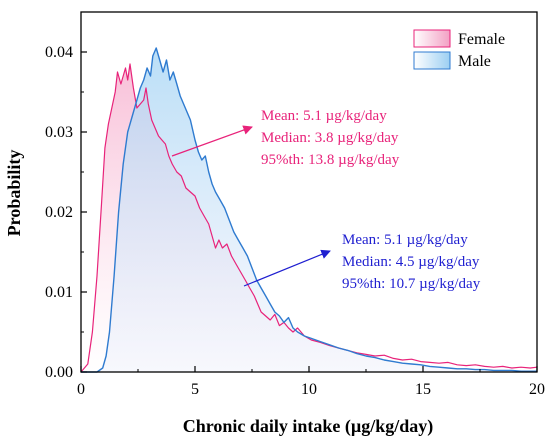 This screenshot has height=441, width=550. What do you see at coordinates (411, 284) in the screenshot?
I see `annotation-male-95th: 95%th: 10.7 µg/kg/day` at bounding box center [411, 284].